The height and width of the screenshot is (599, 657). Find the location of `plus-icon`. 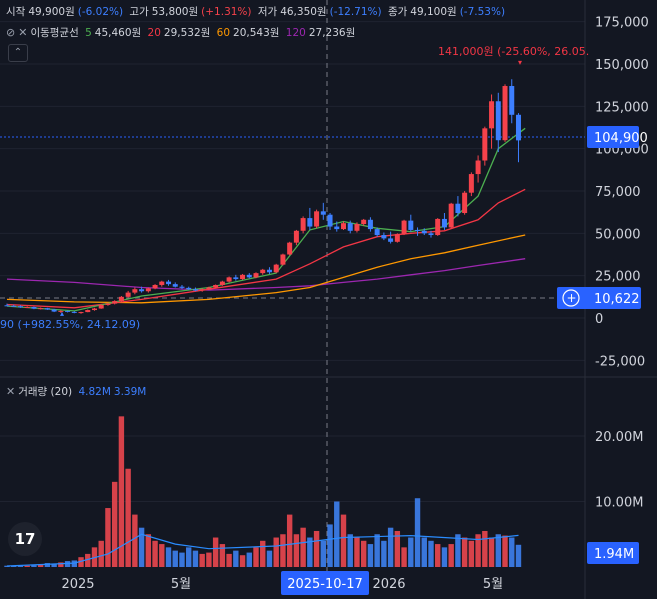

plus-icon is located at coordinates (571, 298).